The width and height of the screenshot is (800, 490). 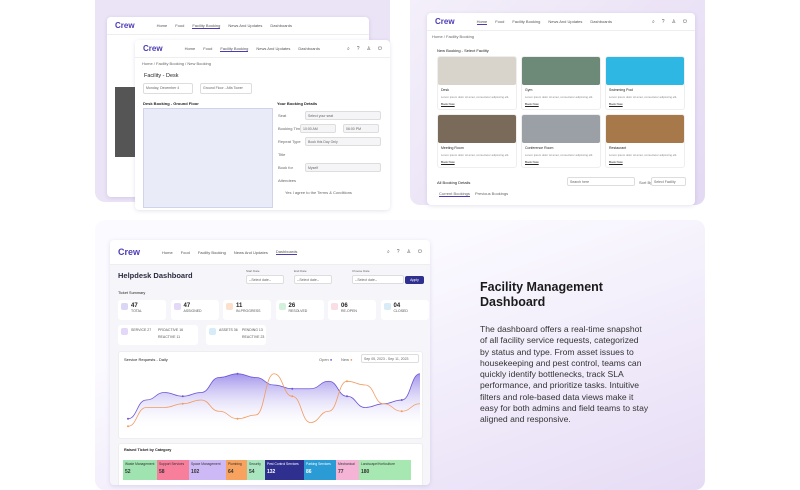 I want to click on category-tile: Landscape/Horticulture 180, so click(x=385, y=470).